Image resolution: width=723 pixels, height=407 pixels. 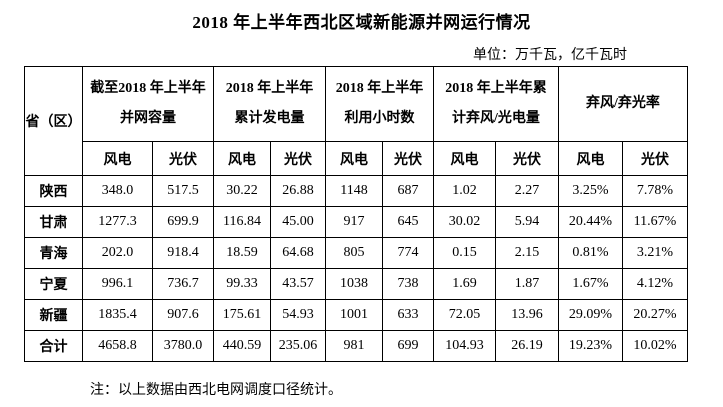 I want to click on table-cell: 7.78%, so click(x=655, y=191).